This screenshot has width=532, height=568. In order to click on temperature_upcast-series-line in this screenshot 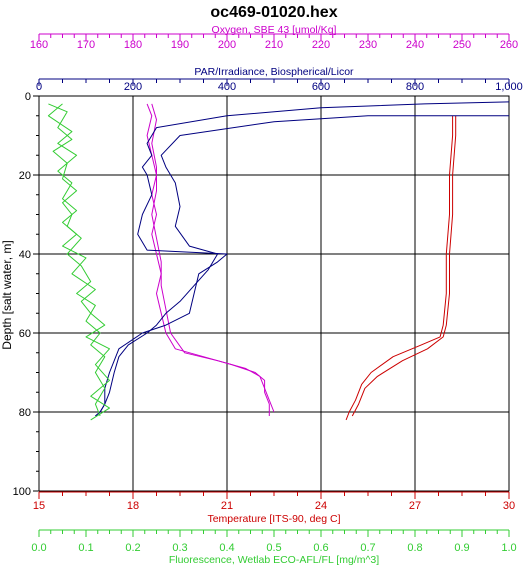, I will do `click(404, 266)`.